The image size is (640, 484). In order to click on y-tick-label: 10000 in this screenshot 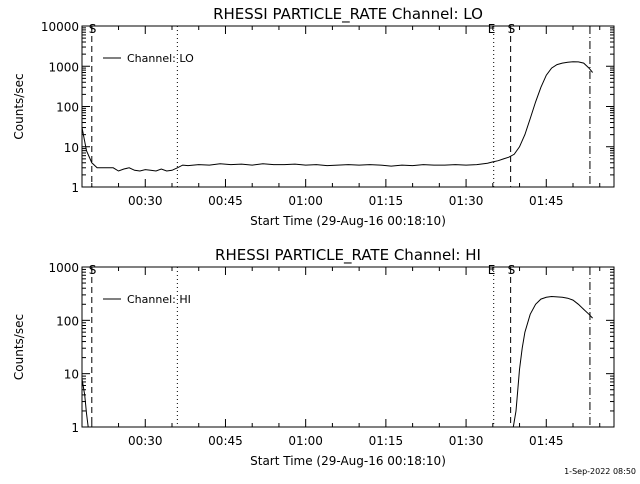, I will do `click(60, 27)`.